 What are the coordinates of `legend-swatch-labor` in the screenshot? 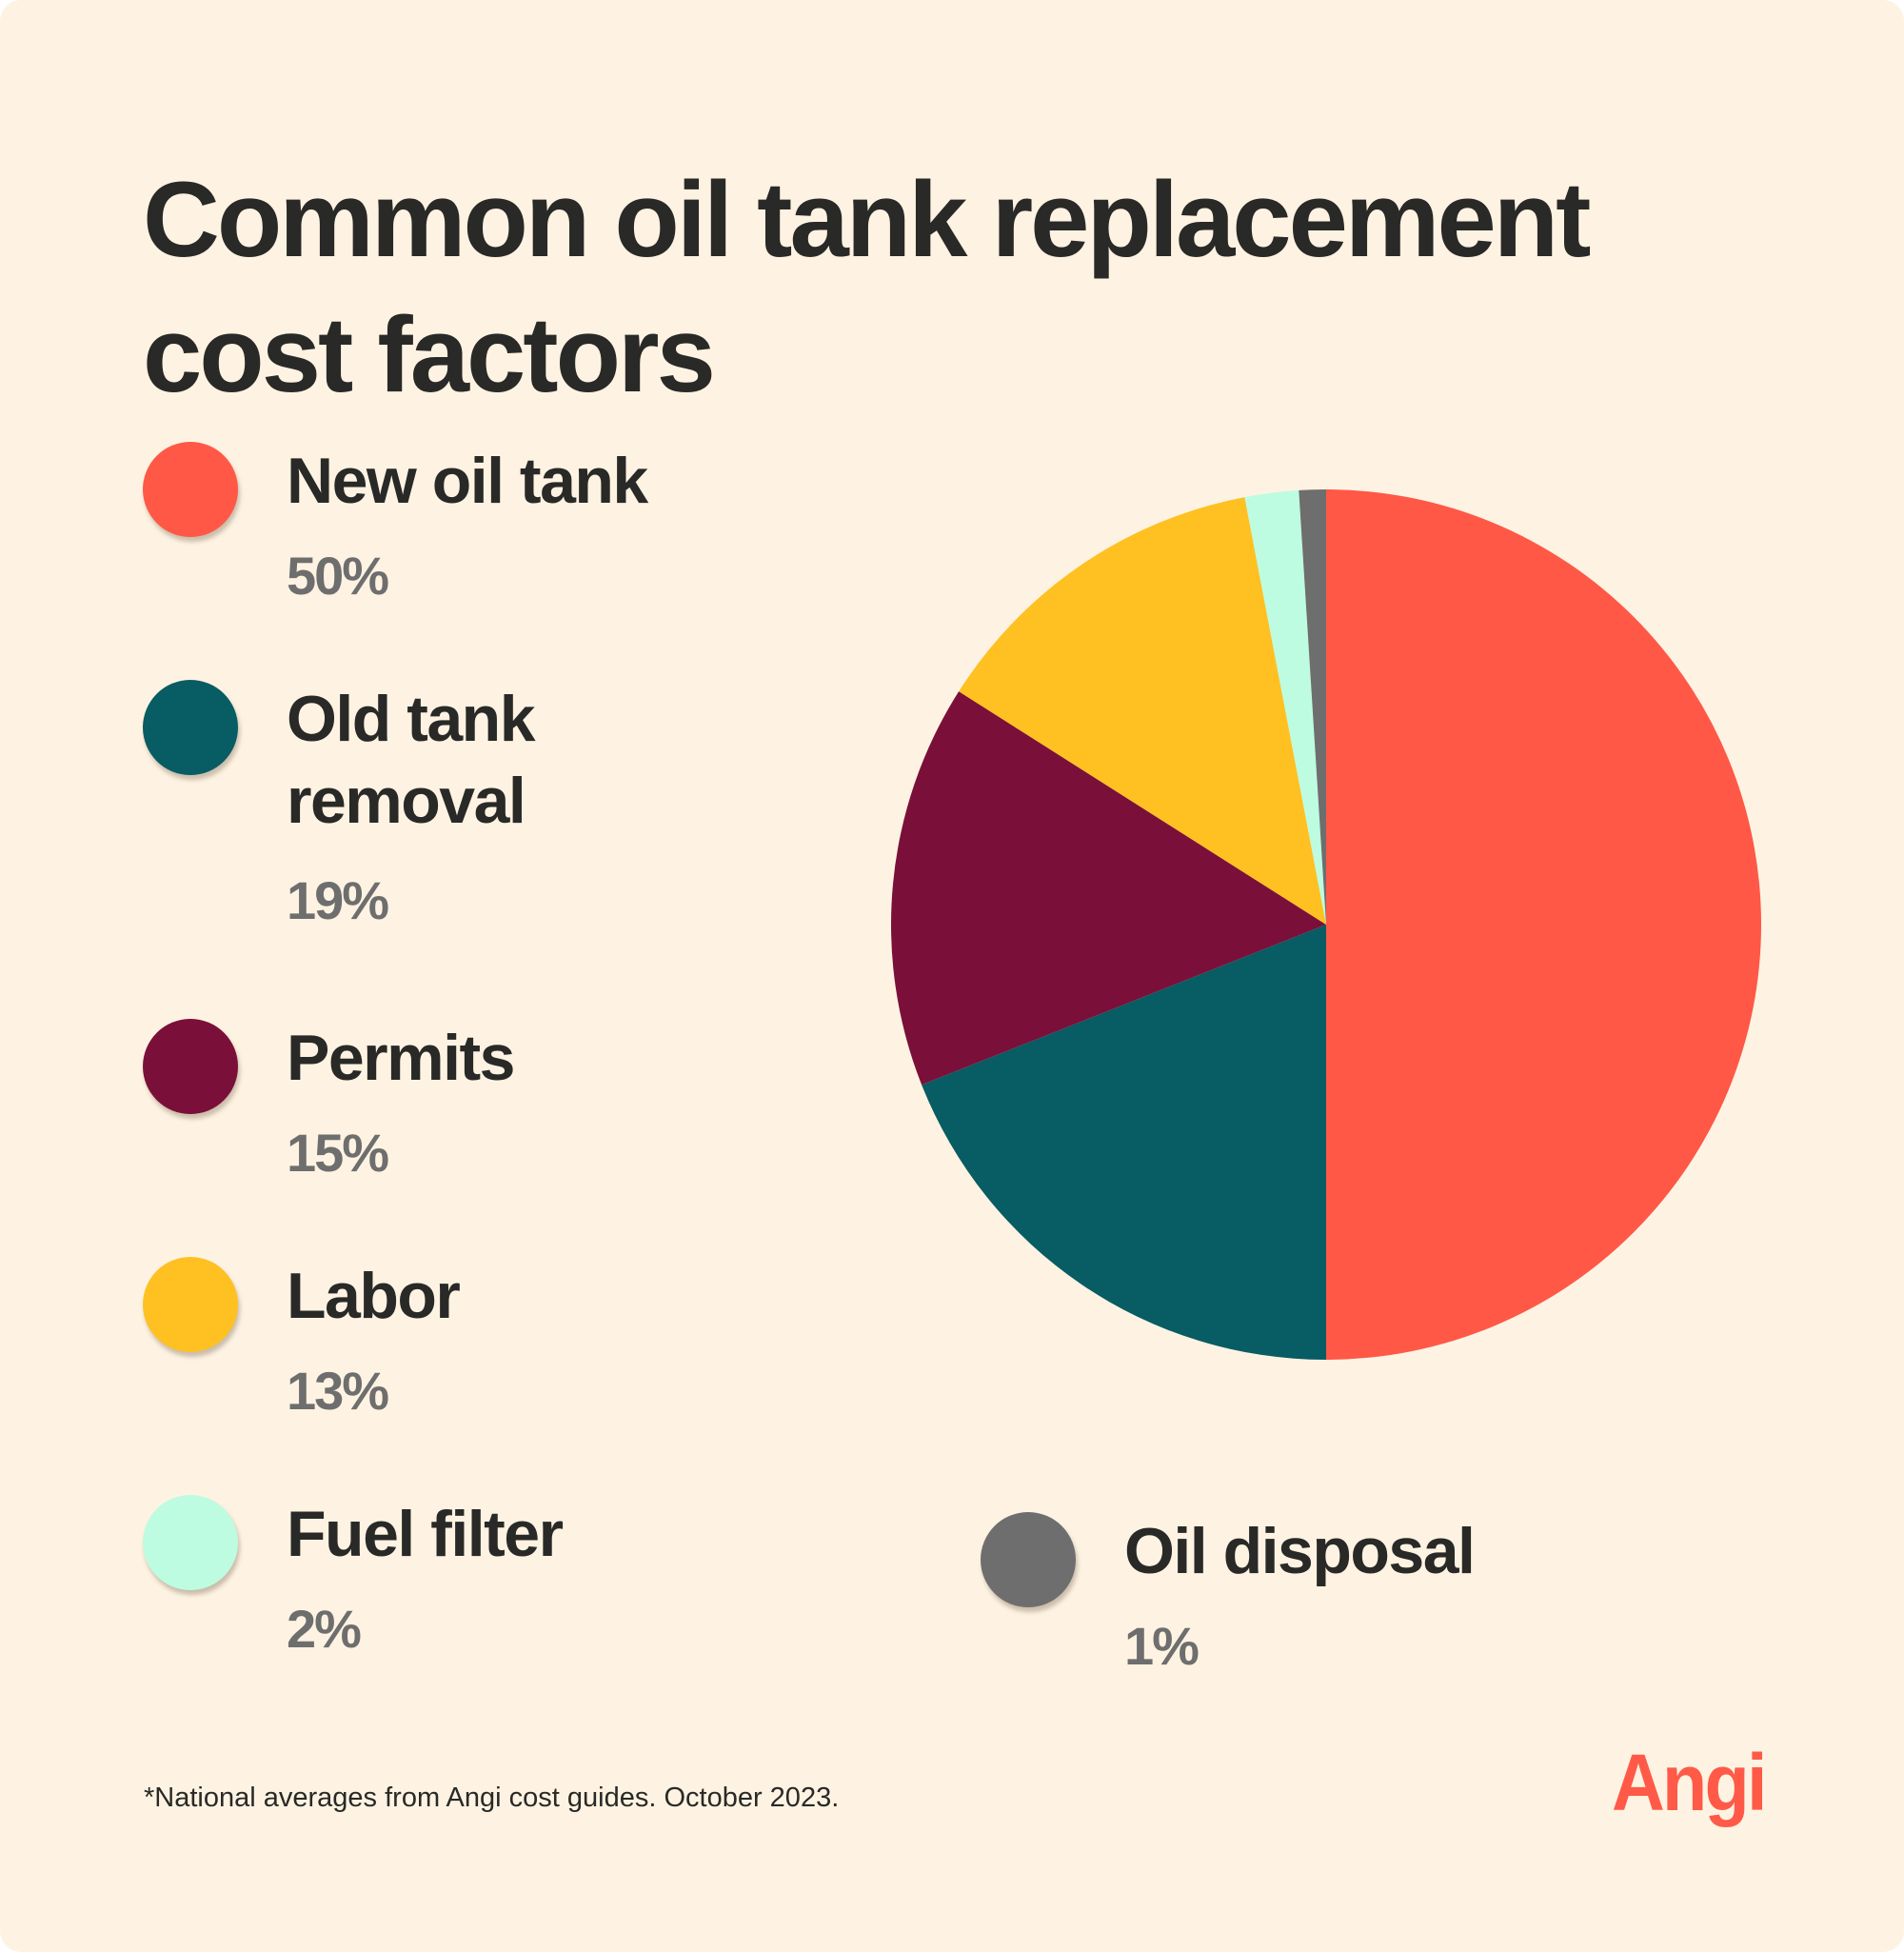 It's located at (190, 1304).